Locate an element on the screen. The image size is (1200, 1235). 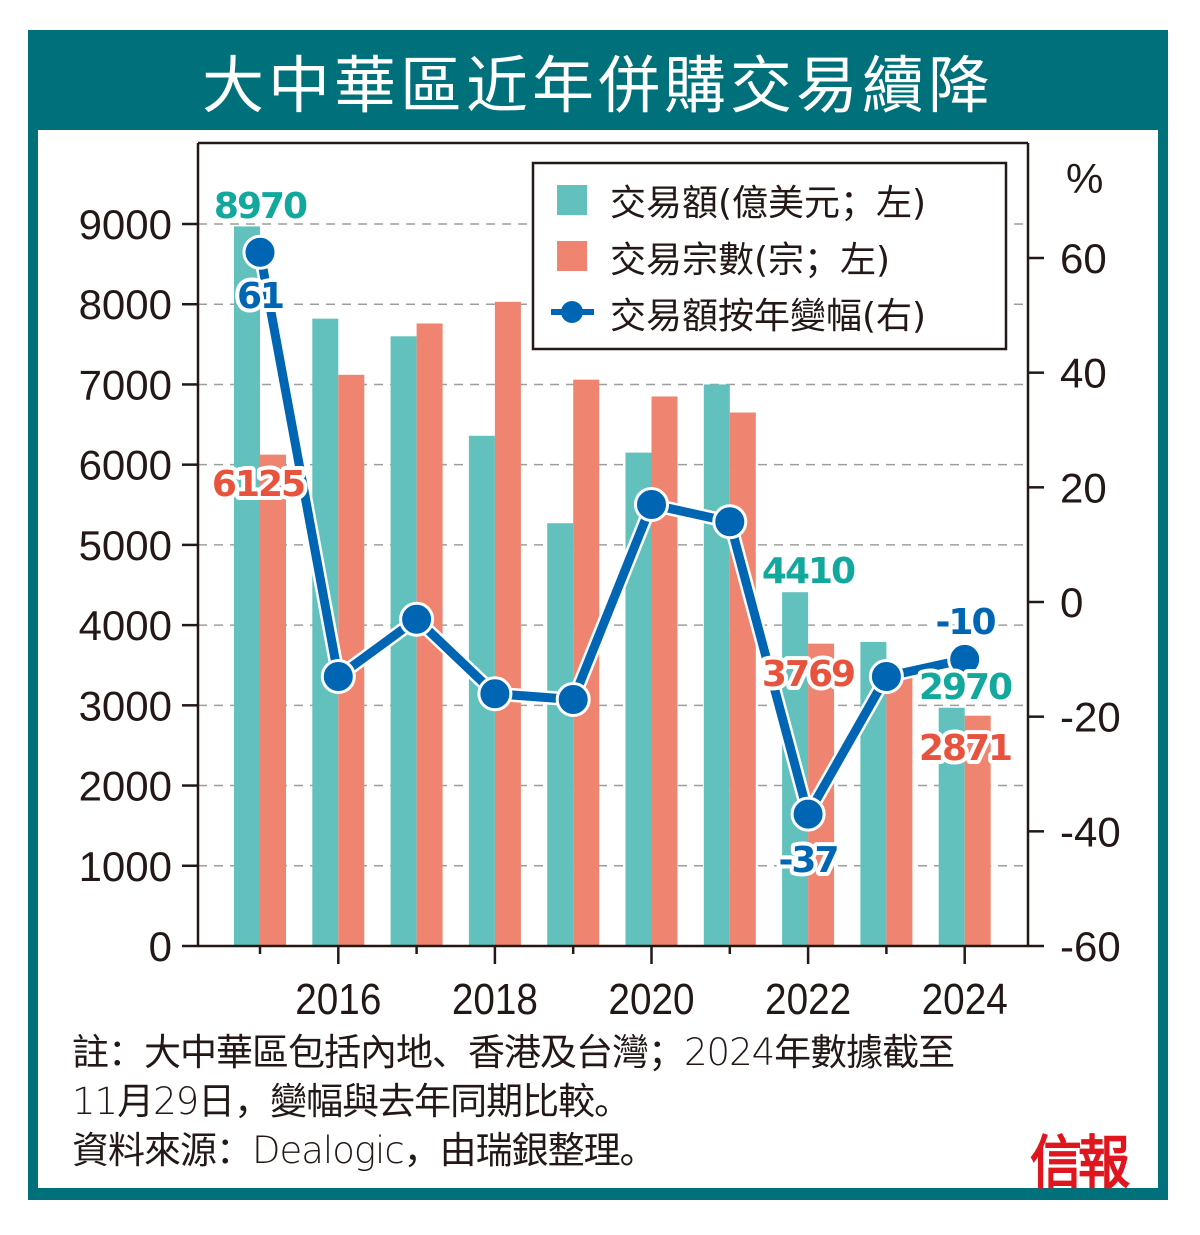
left-tick-label: 6000 is located at coordinates (125, 465).